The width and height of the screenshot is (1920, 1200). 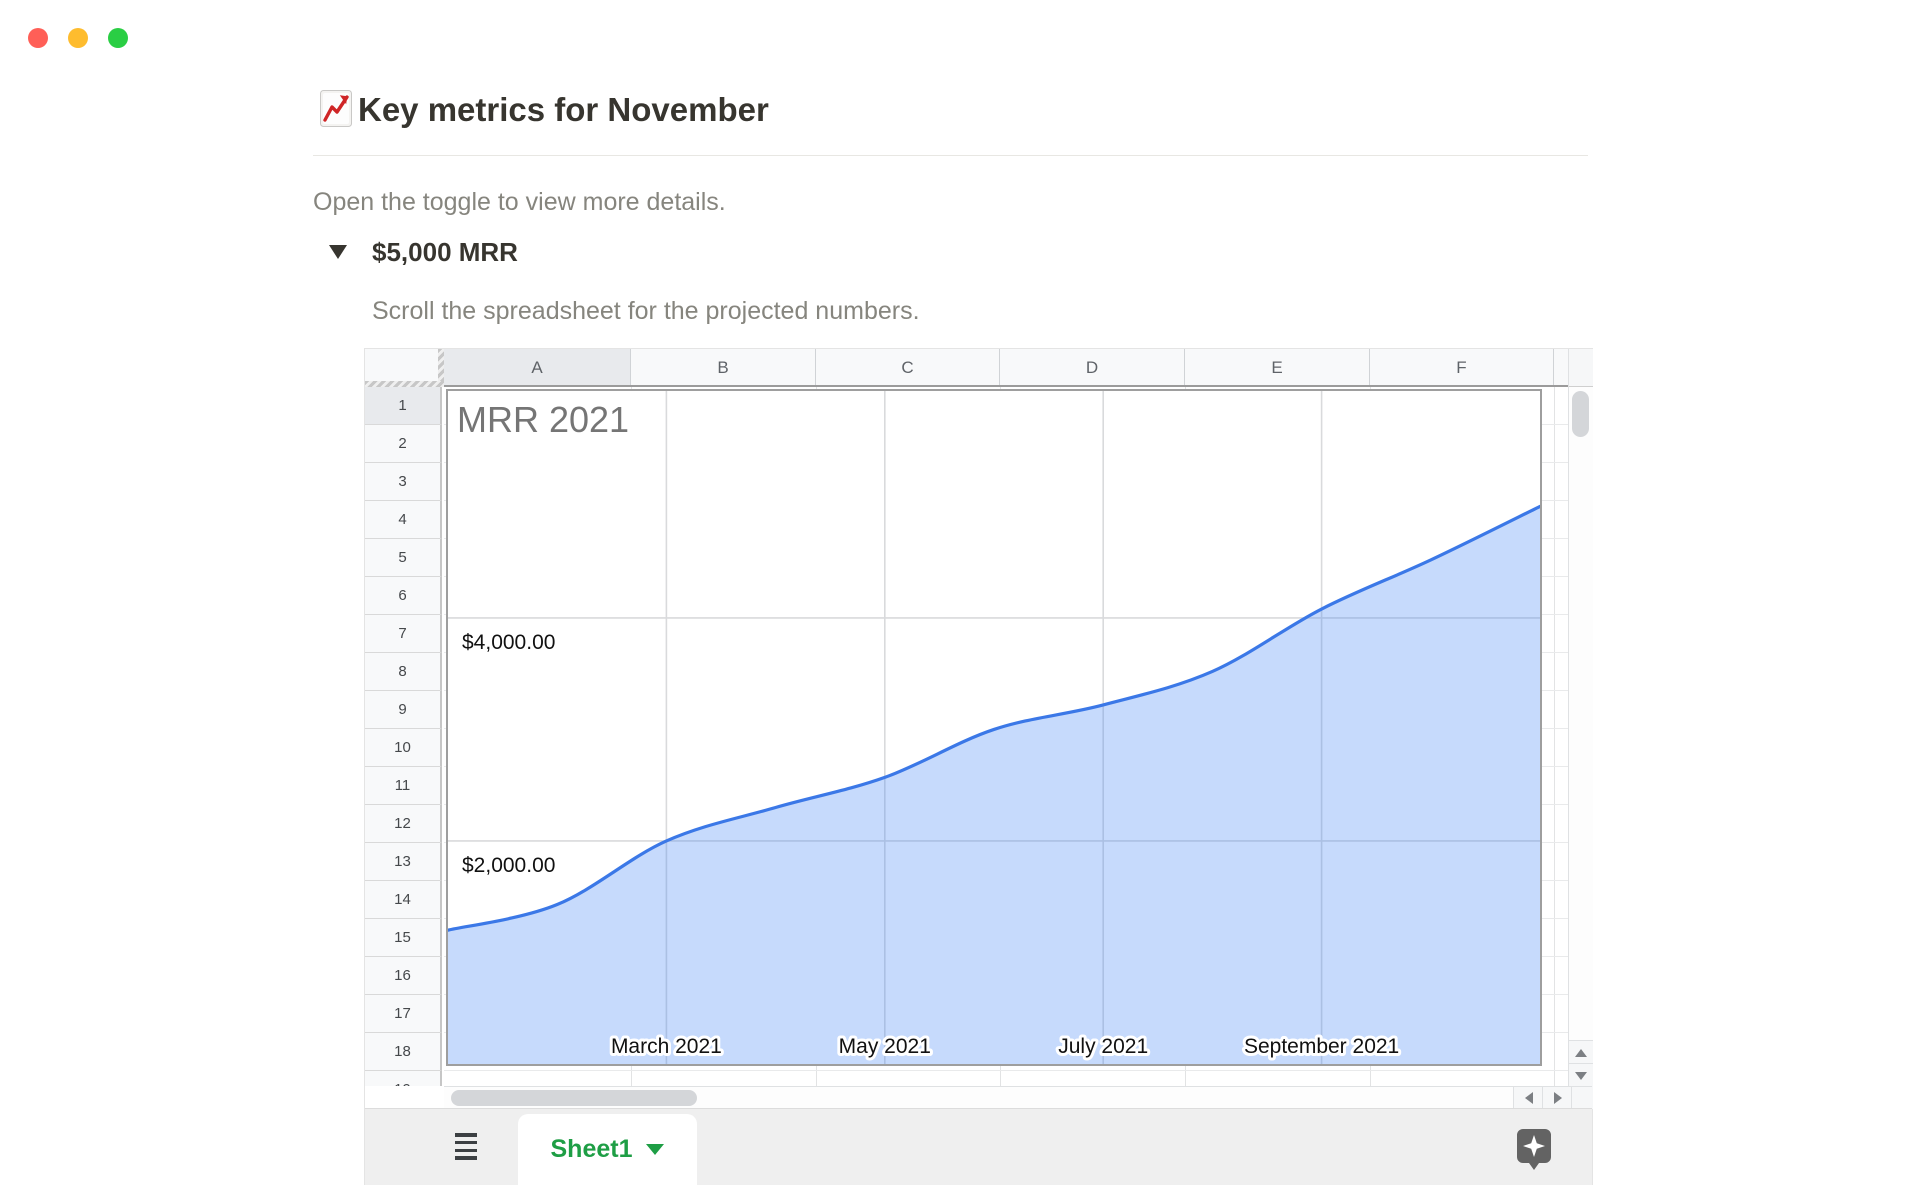 I want to click on window-minimize-button, so click(x=78, y=38).